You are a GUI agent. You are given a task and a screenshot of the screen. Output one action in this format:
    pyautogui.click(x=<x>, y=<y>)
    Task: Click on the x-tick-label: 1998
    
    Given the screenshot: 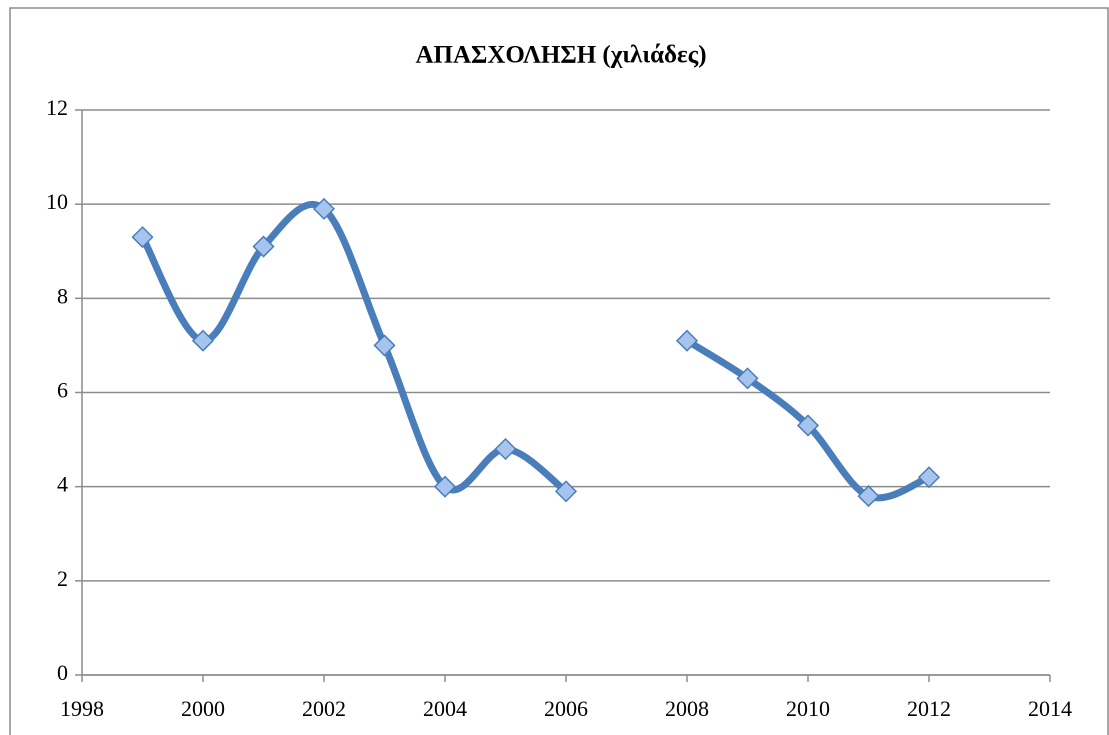 What is the action you would take?
    pyautogui.click(x=82, y=708)
    